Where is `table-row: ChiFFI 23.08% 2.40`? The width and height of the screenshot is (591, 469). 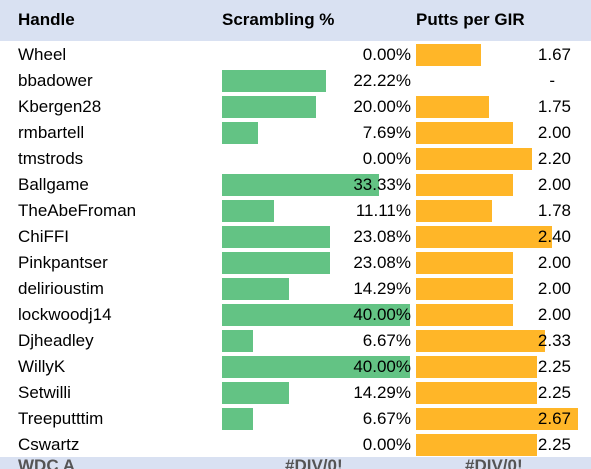
table-row: ChiFFI 23.08% 2.40 is located at coordinates (295, 237).